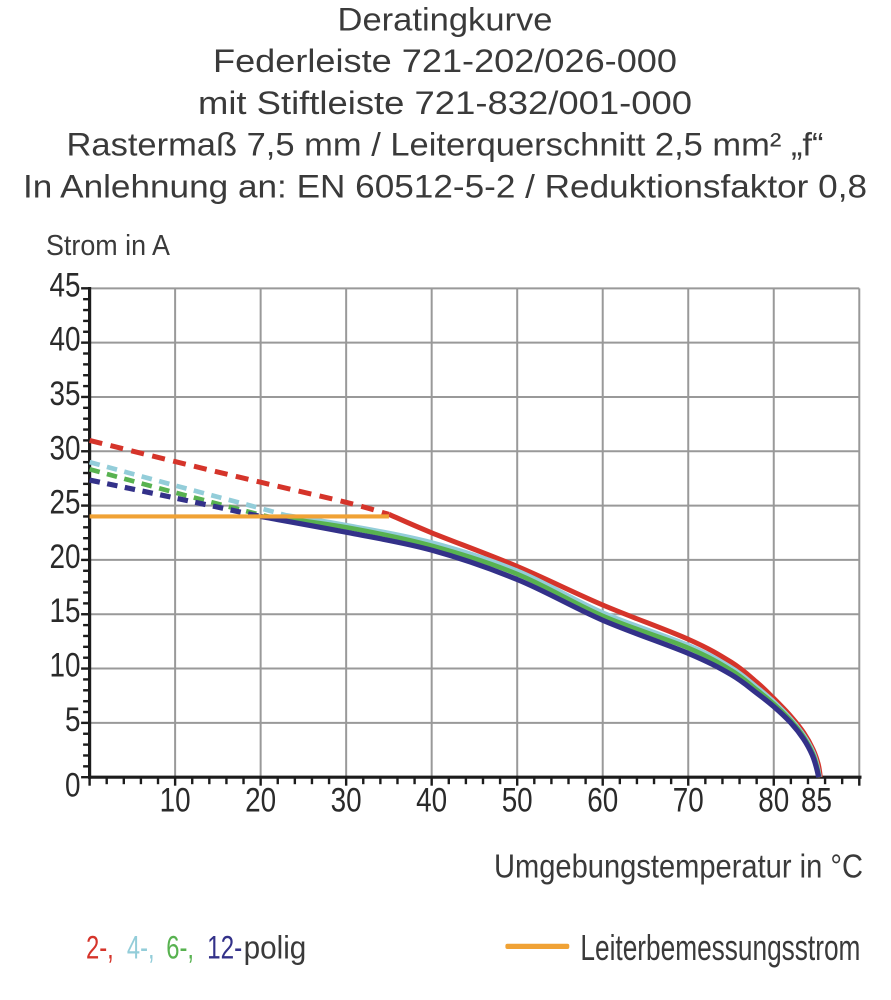  I want to click on y-tick-label: 30, so click(65, 448).